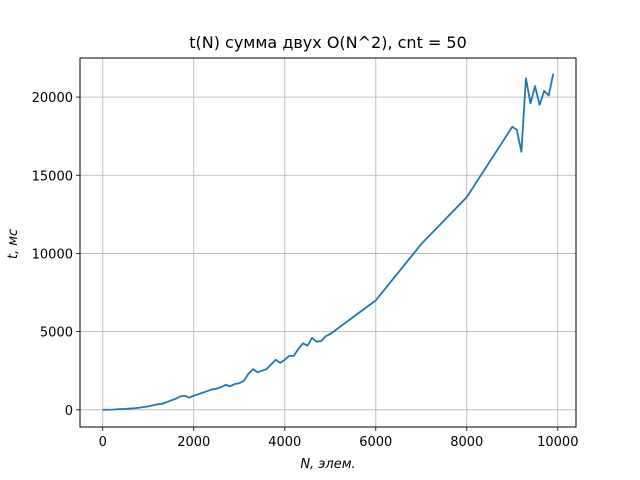 The width and height of the screenshot is (640, 480). I want to click on y-tick-label: 20000, so click(52, 98).